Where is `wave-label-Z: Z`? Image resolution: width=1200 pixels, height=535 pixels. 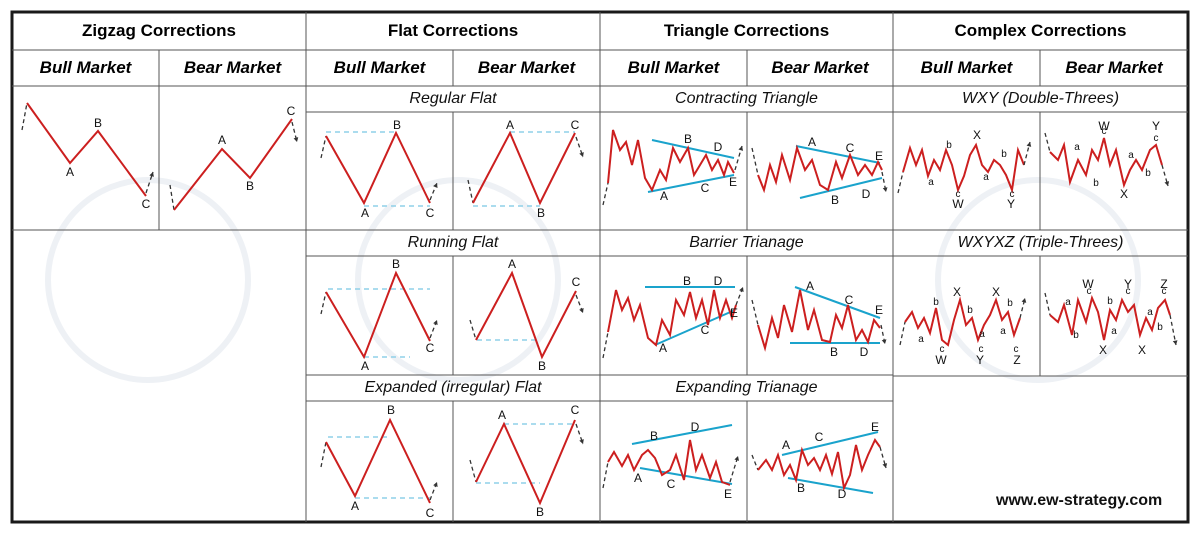
wave-label-Z: Z is located at coordinates (1163, 284).